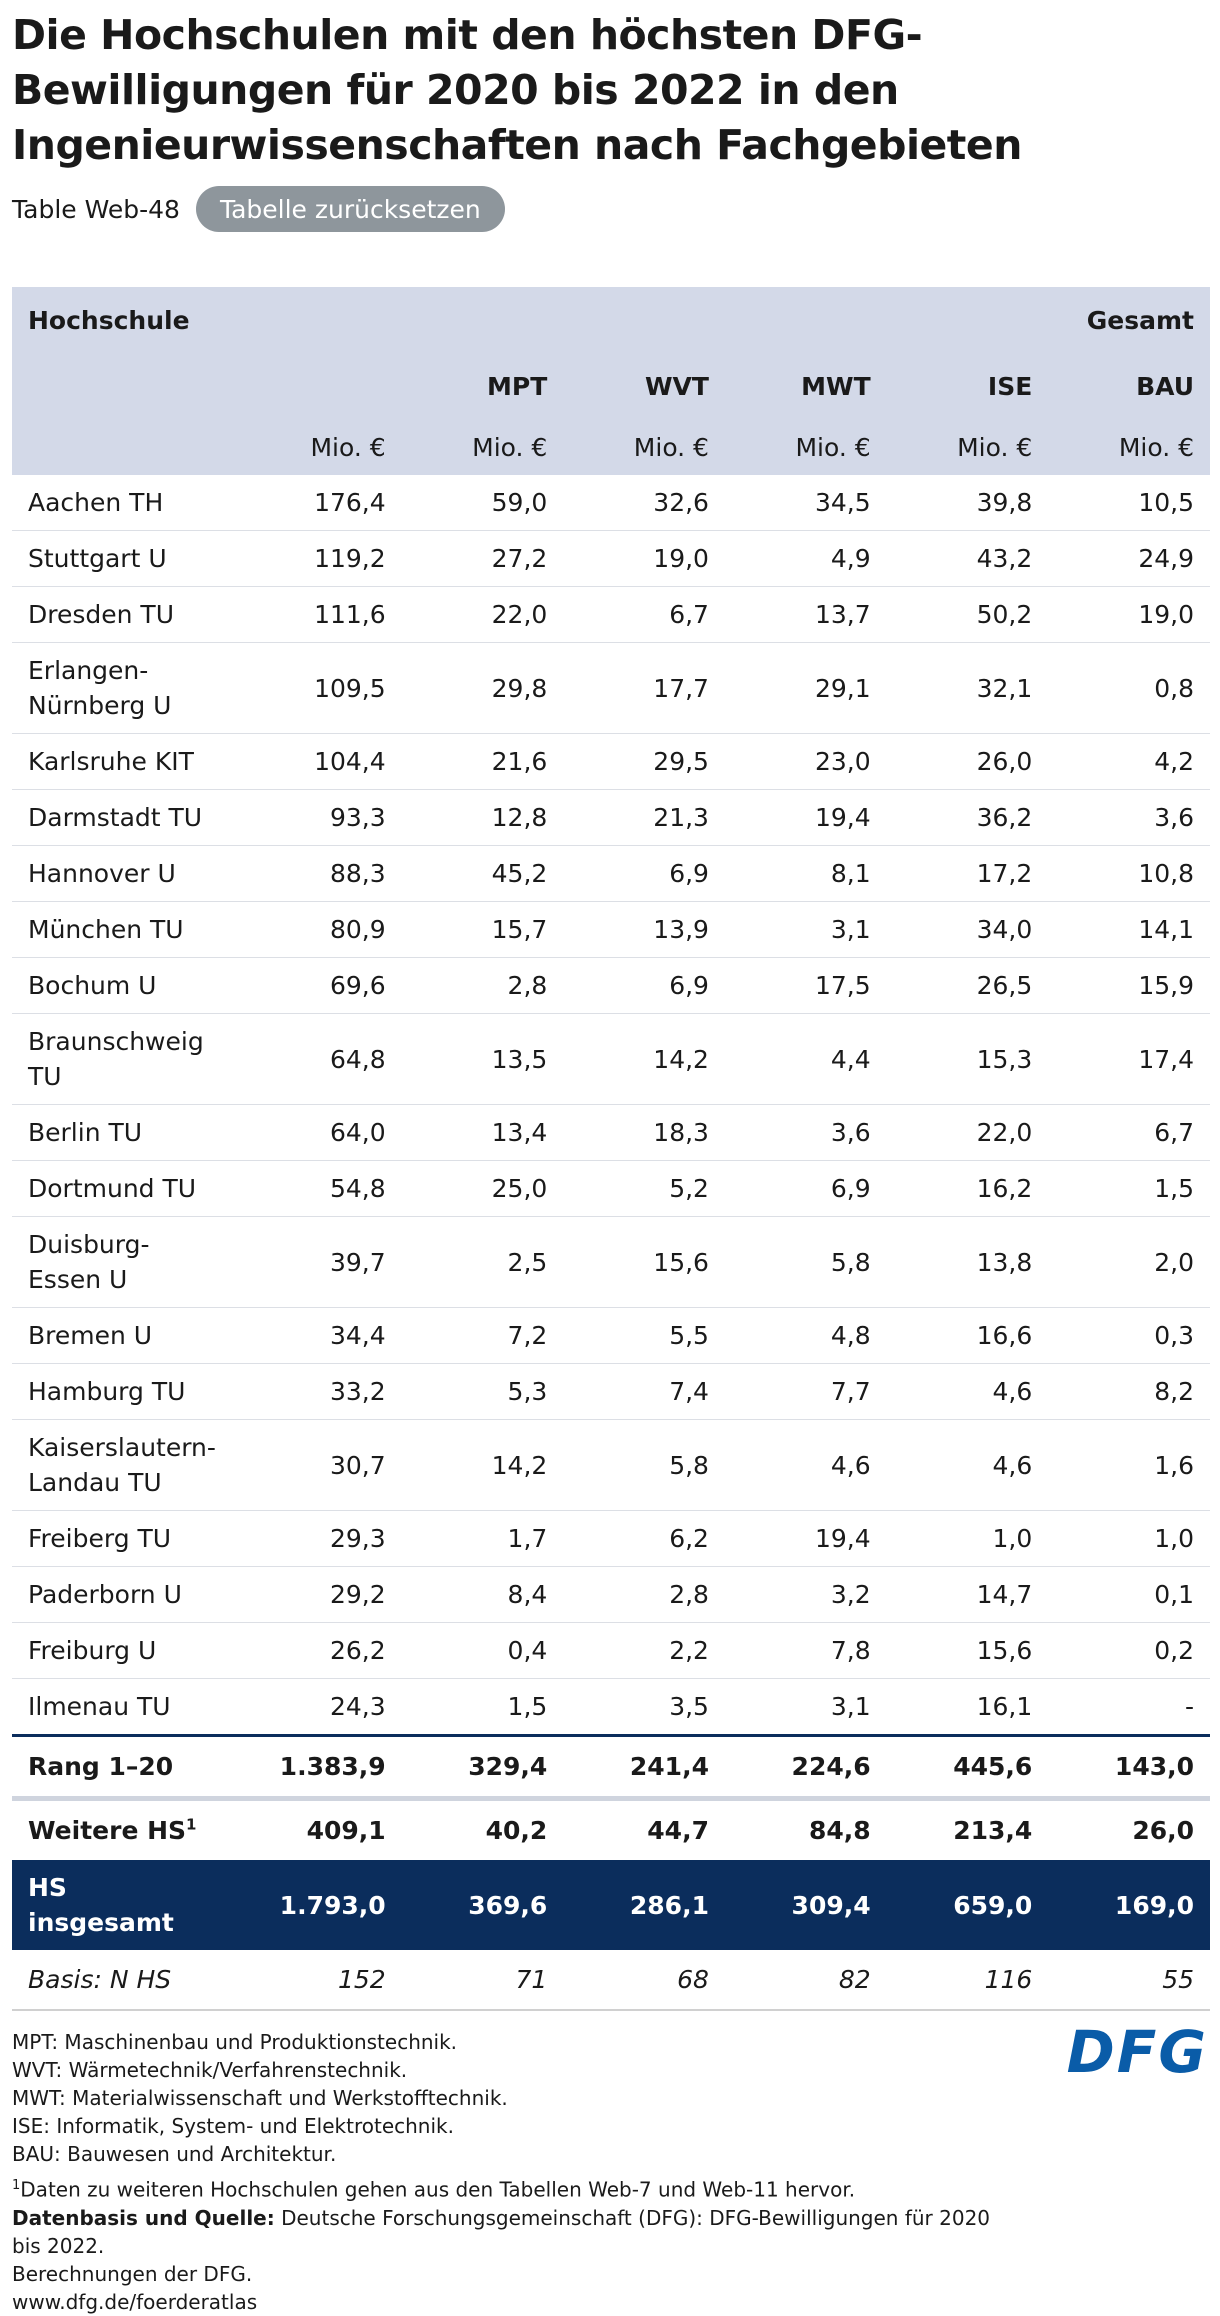 This screenshot has height=2316, width=1220. What do you see at coordinates (1129, 1768) in the screenshot?
I see `value-cell: 143,0` at bounding box center [1129, 1768].